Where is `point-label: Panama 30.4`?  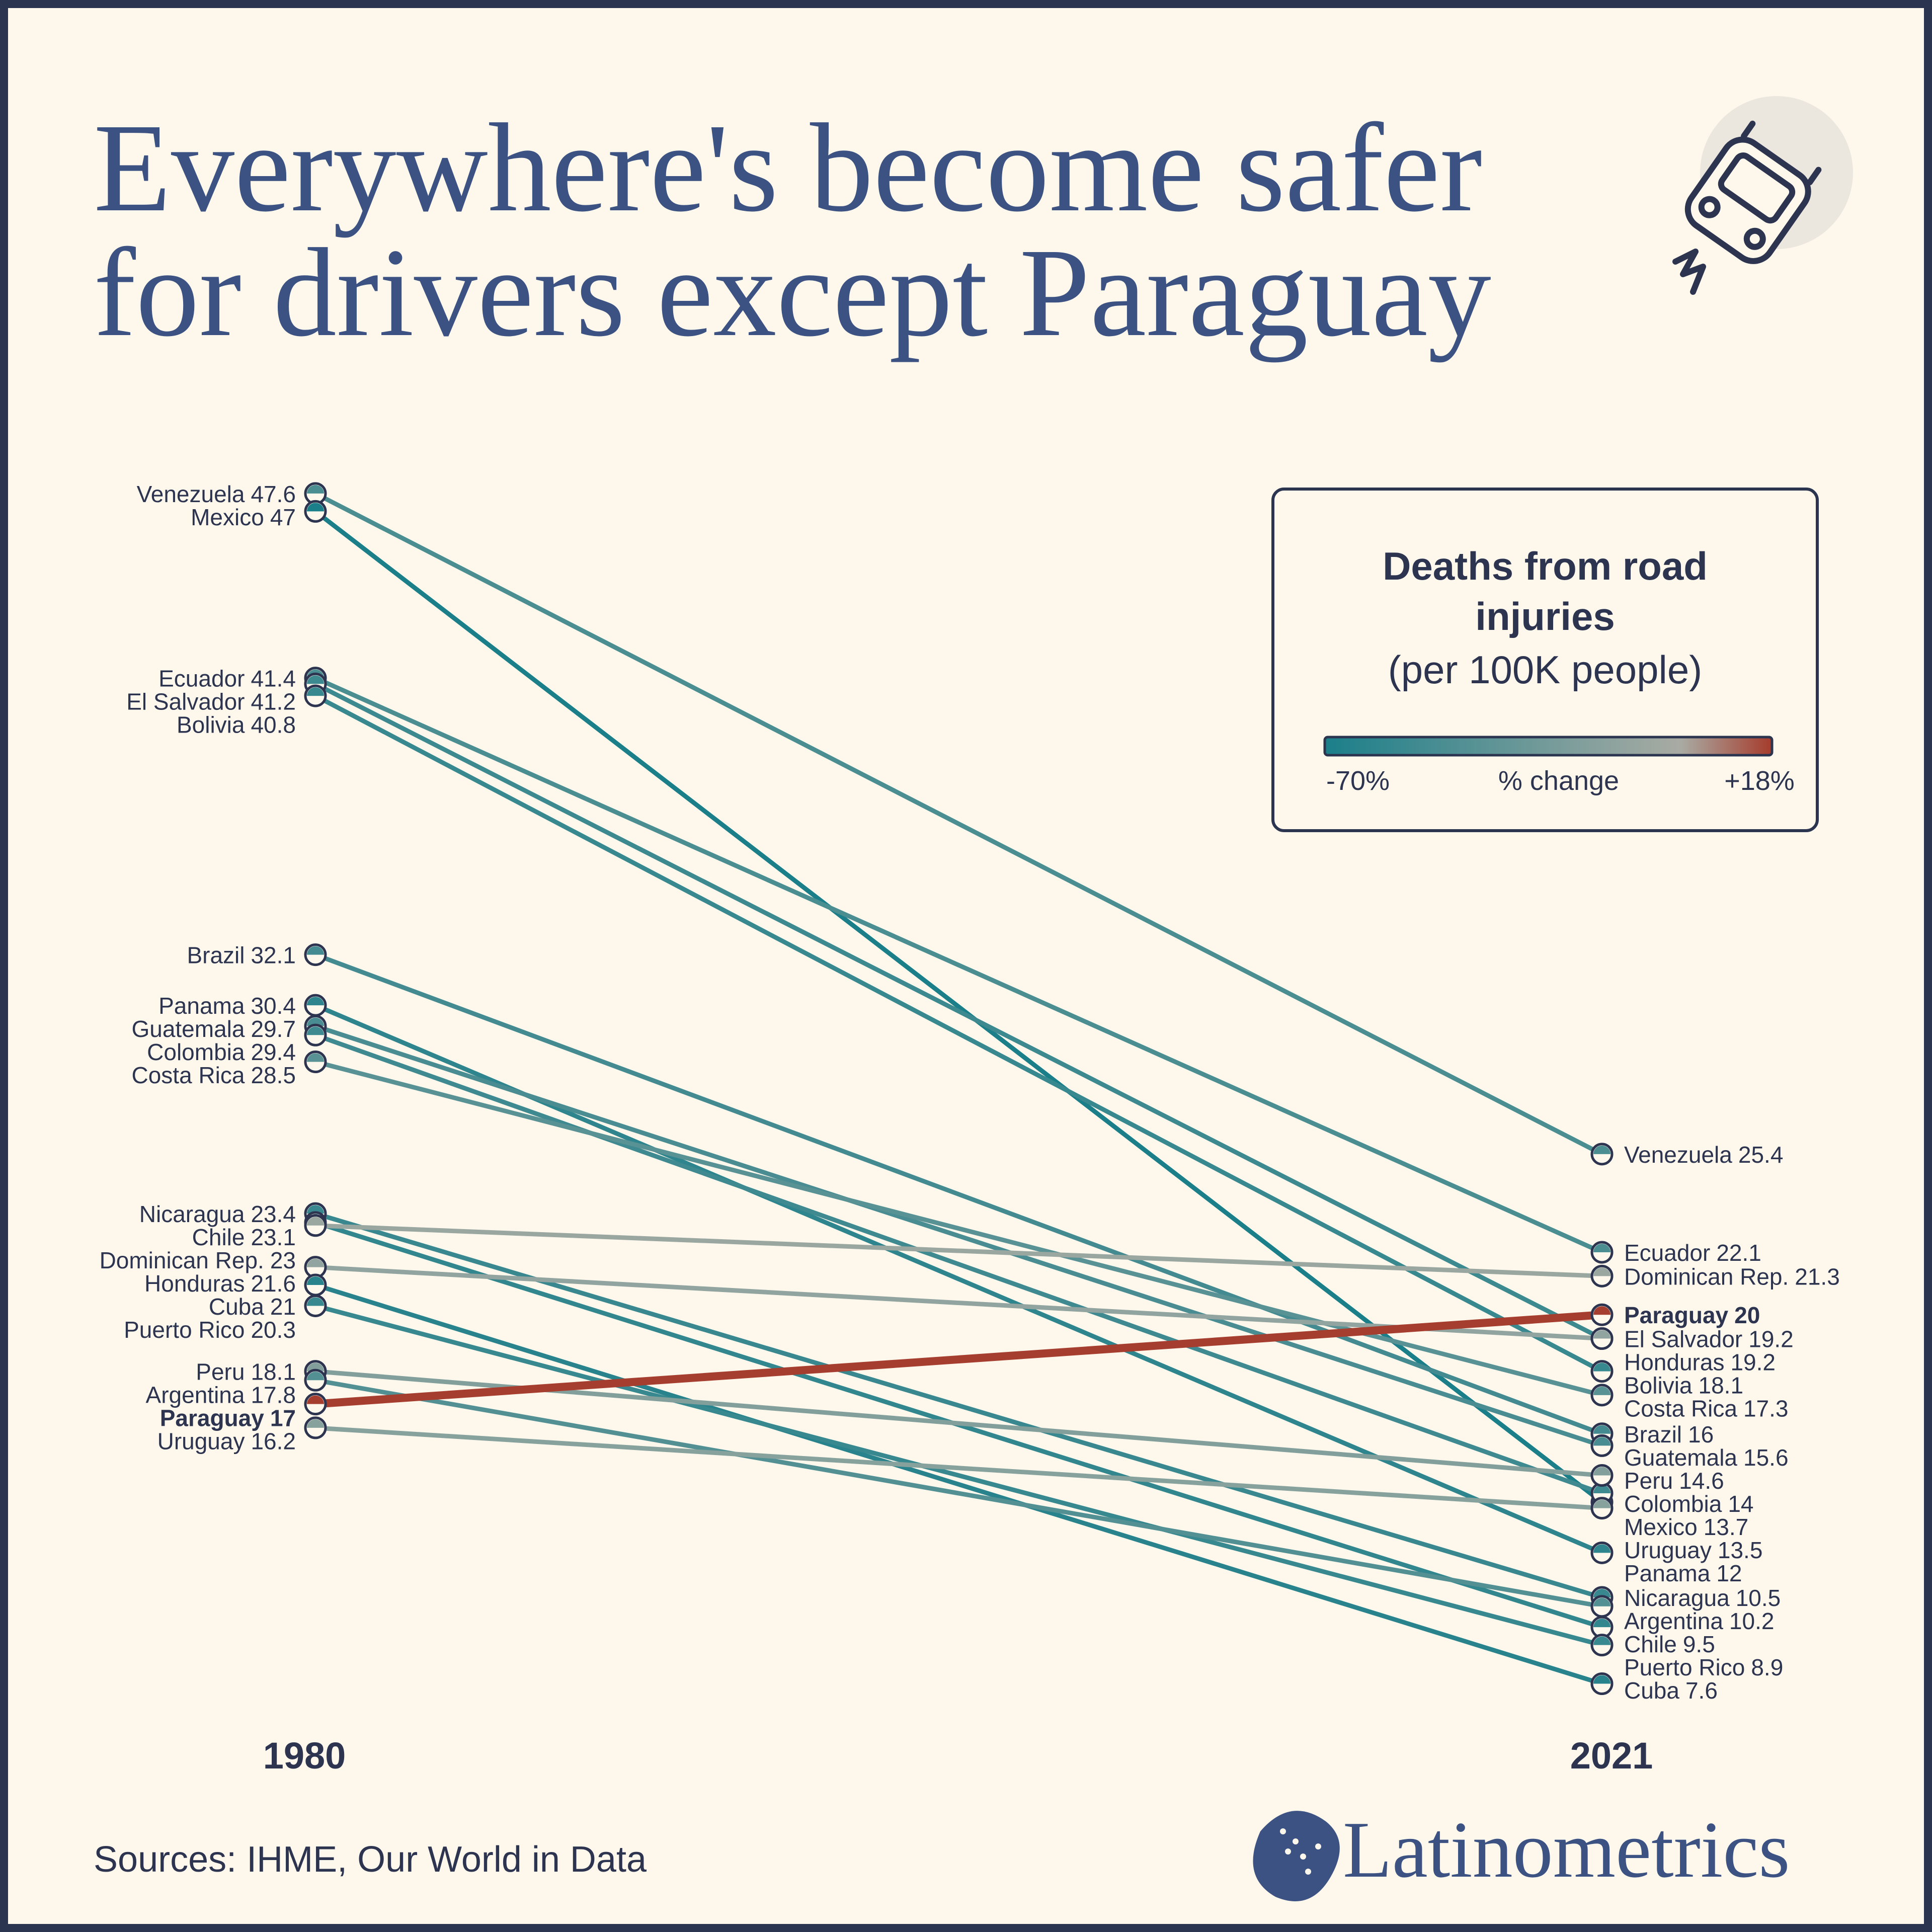
point-label: Panama 30.4 is located at coordinates (227, 1006).